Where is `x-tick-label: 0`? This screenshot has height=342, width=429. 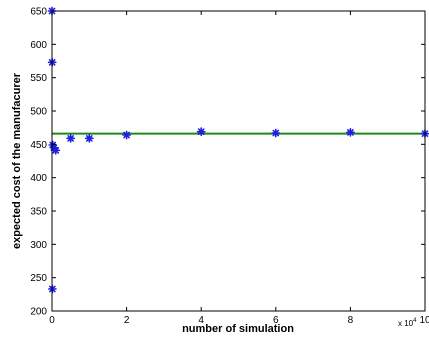
x-tick-label: 0 is located at coordinates (52, 320).